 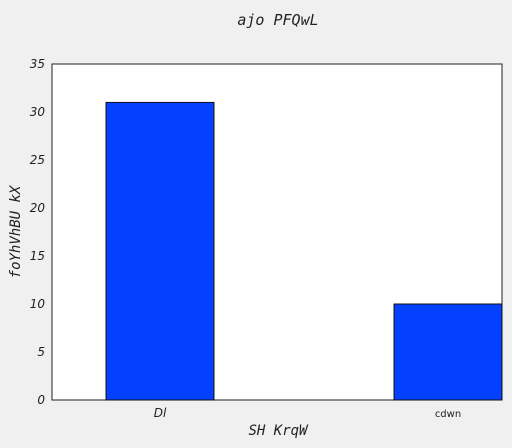 I want to click on y-tick-label-0: 0, so click(x=41, y=400).